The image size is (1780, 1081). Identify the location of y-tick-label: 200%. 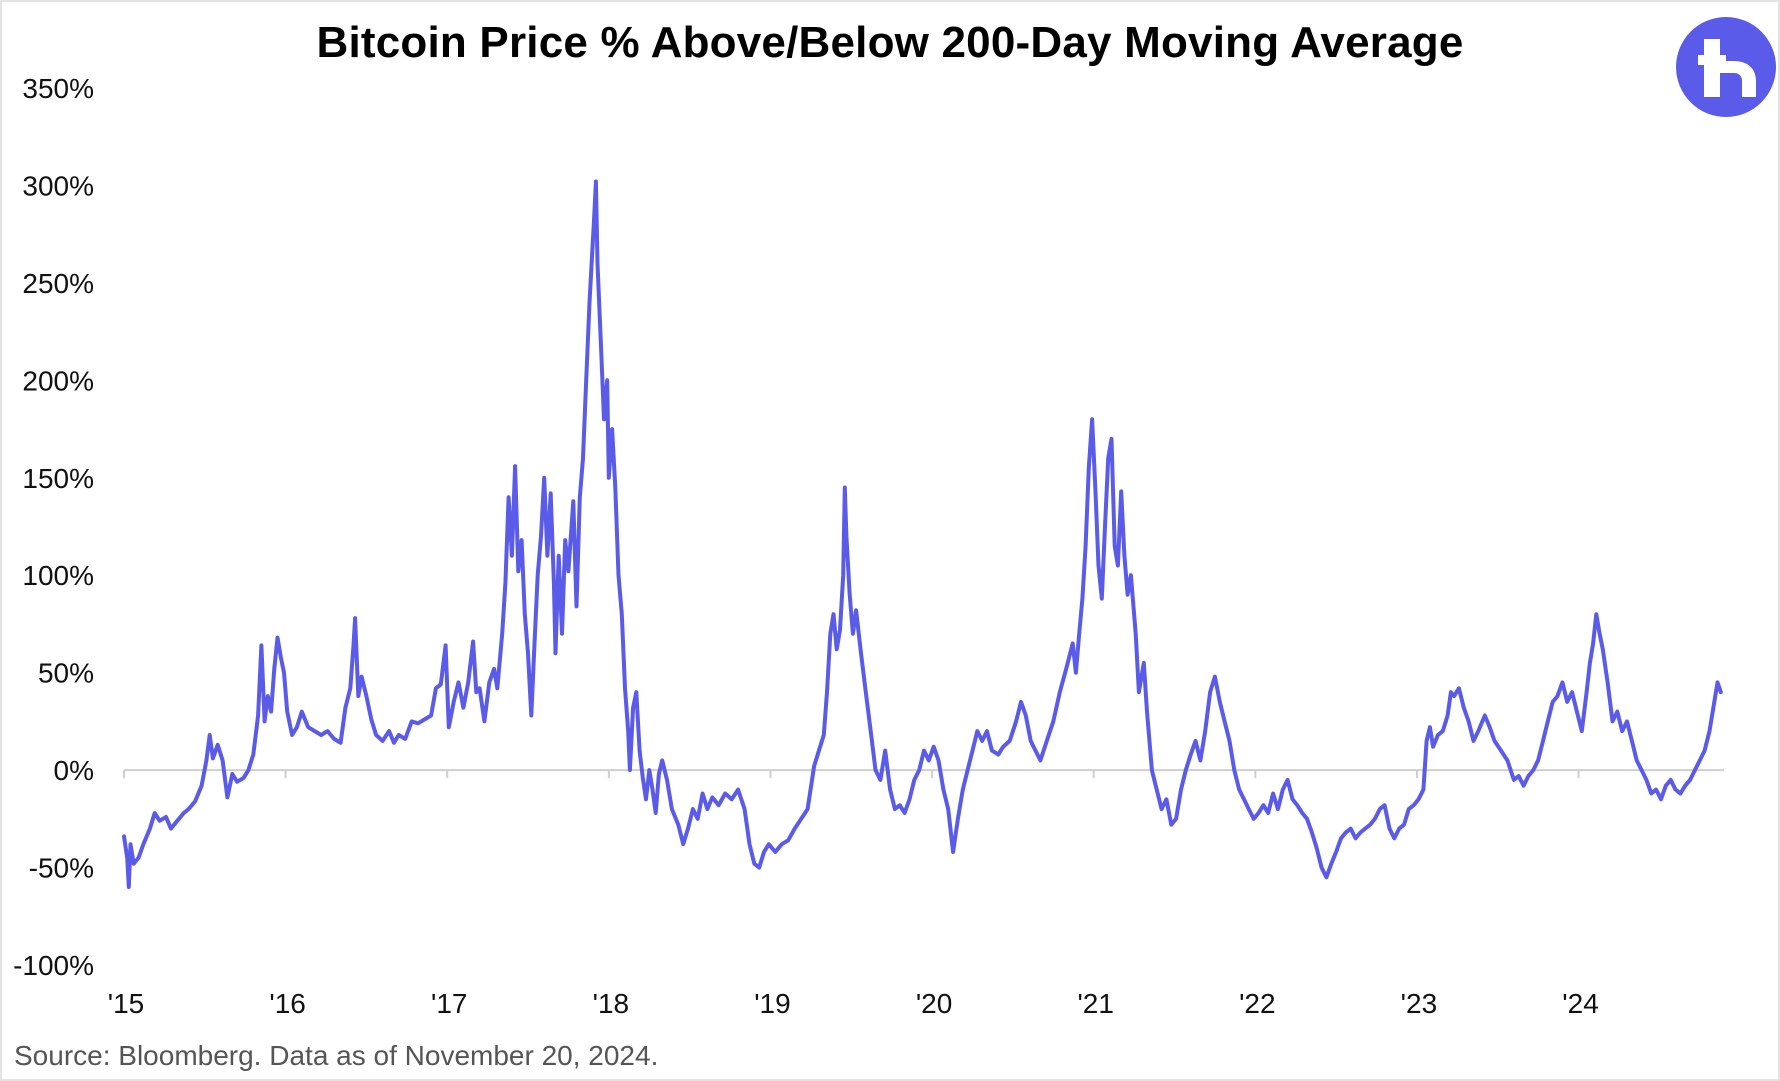
(58, 380).